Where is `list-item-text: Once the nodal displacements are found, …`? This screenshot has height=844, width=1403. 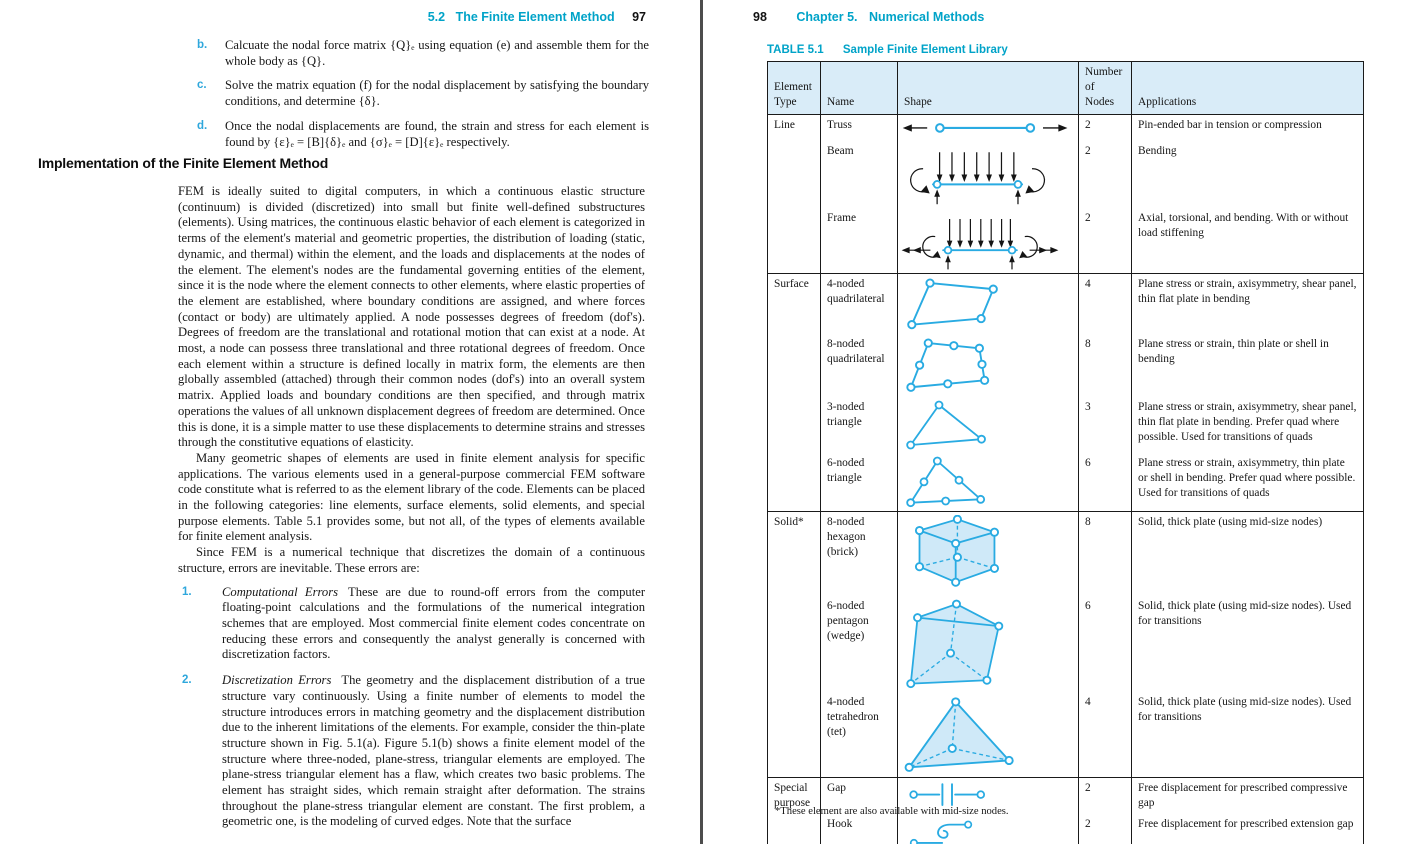
list-item-text: Once the nodal displacements are found, … is located at coordinates (437, 133).